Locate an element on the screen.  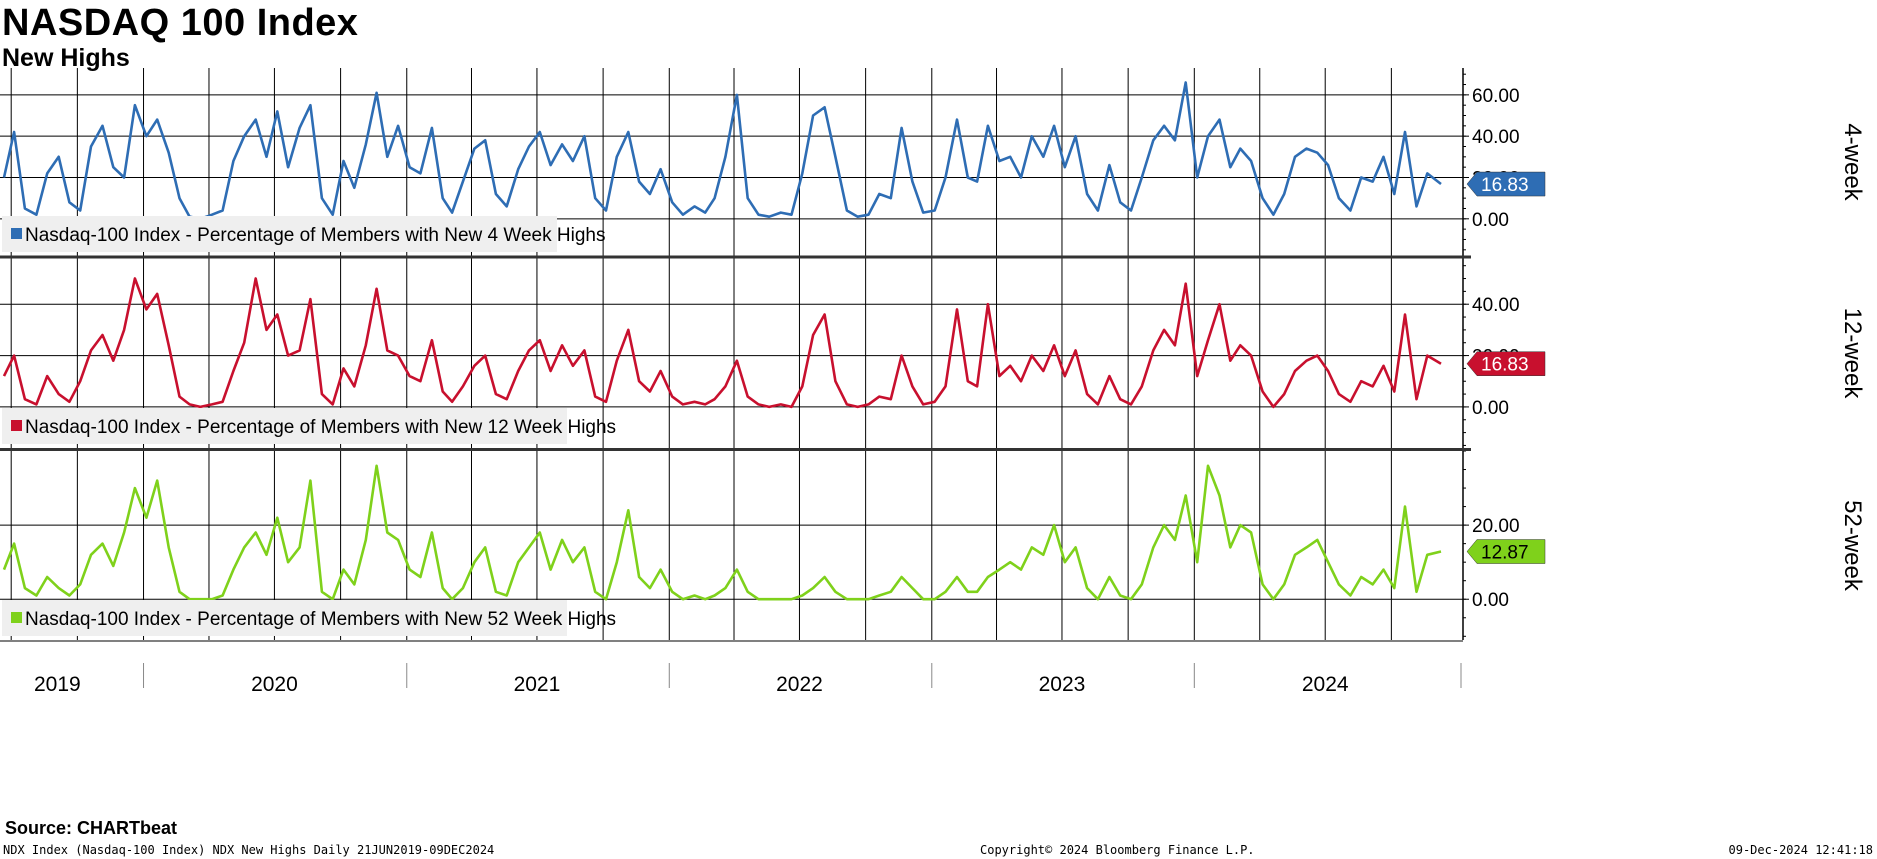
x-year-label: 2021 is located at coordinates (537, 684).